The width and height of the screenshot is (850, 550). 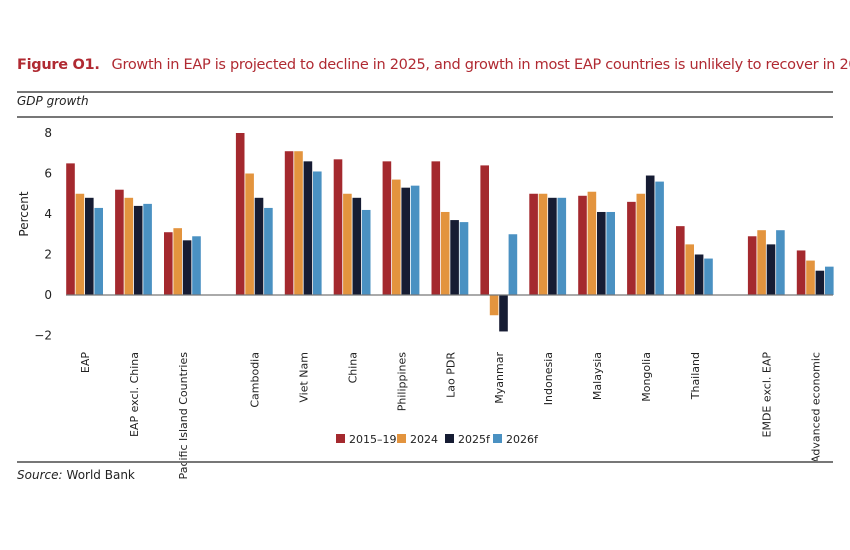 What do you see at coordinates (816, 407) in the screenshot?
I see `x-tick-label: Advanced economic` at bounding box center [816, 407].